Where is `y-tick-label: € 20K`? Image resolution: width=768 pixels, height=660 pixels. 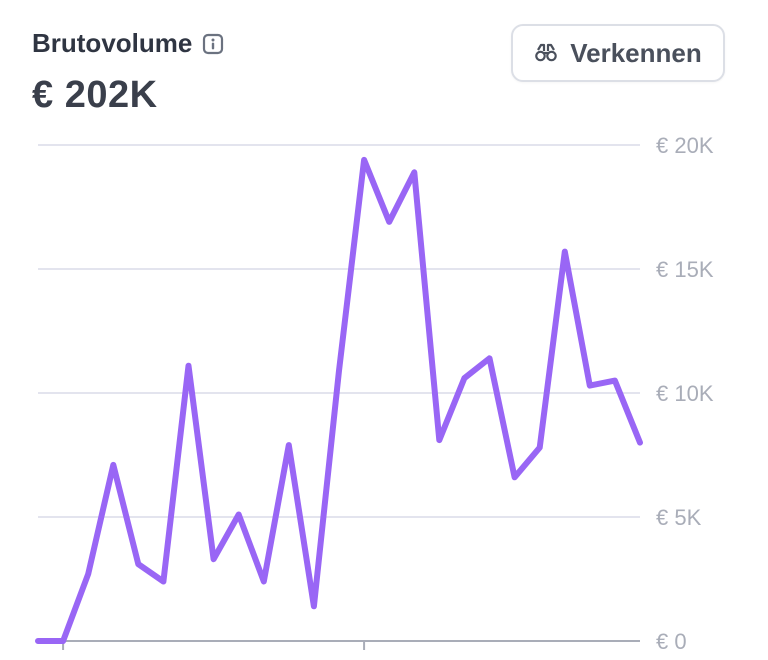 y-tick-label: € 20K is located at coordinates (685, 145).